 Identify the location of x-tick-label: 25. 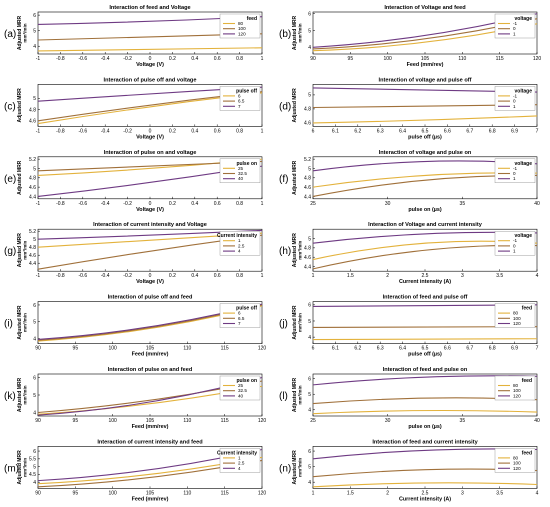
(313, 204).